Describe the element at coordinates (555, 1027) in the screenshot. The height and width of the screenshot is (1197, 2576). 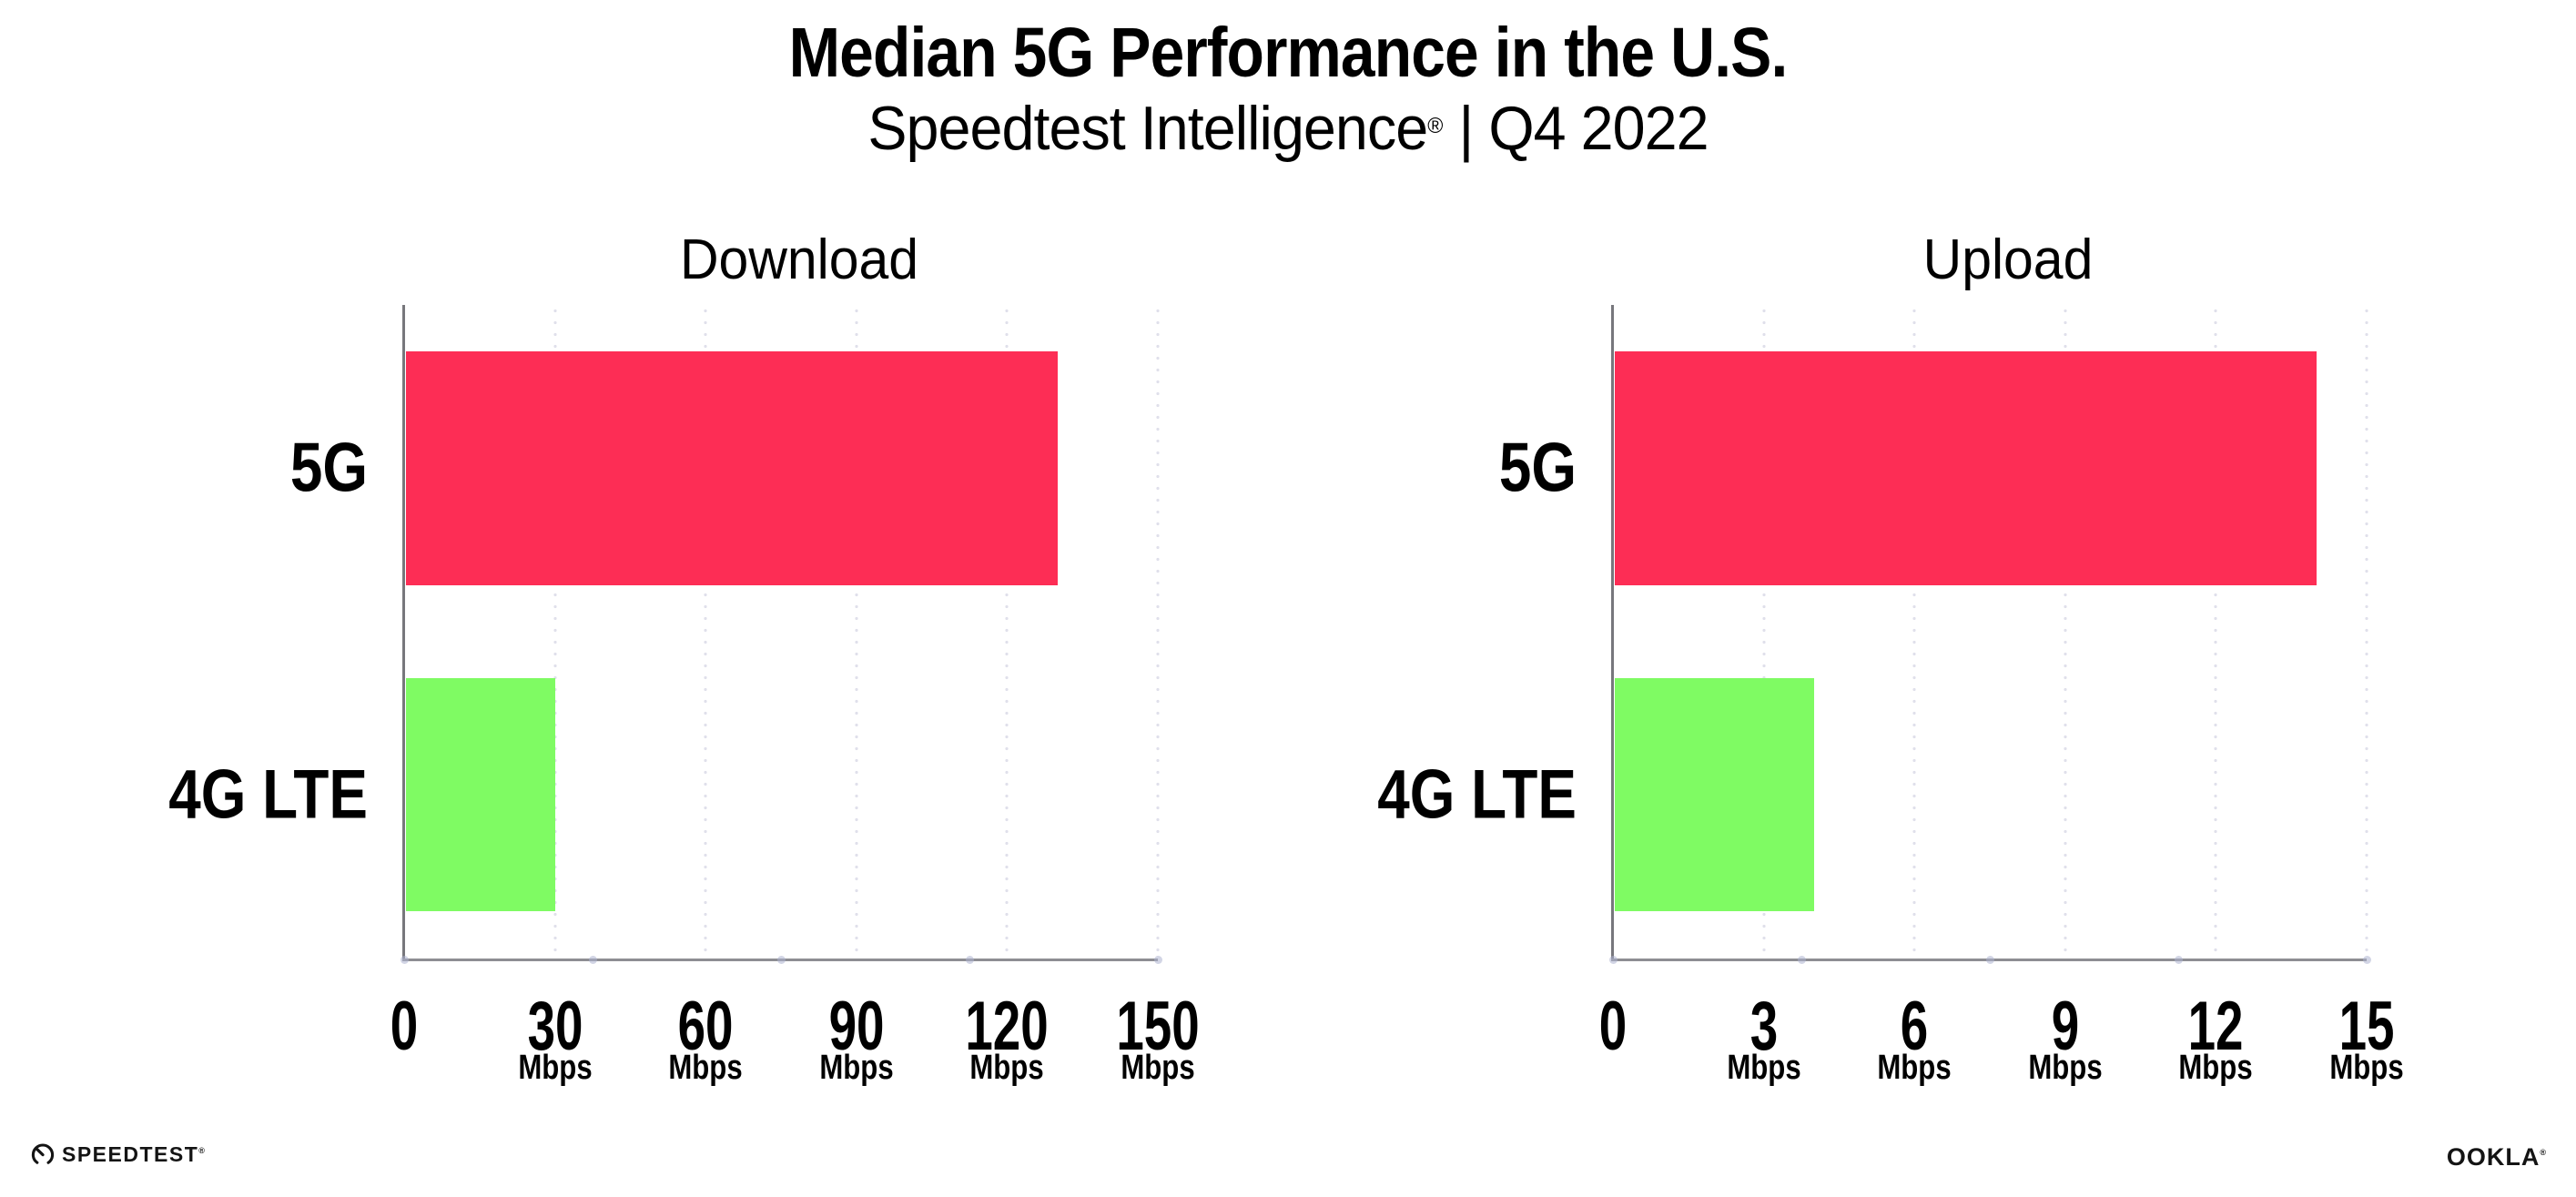
I see `x-tick-label-30: 30` at that location.